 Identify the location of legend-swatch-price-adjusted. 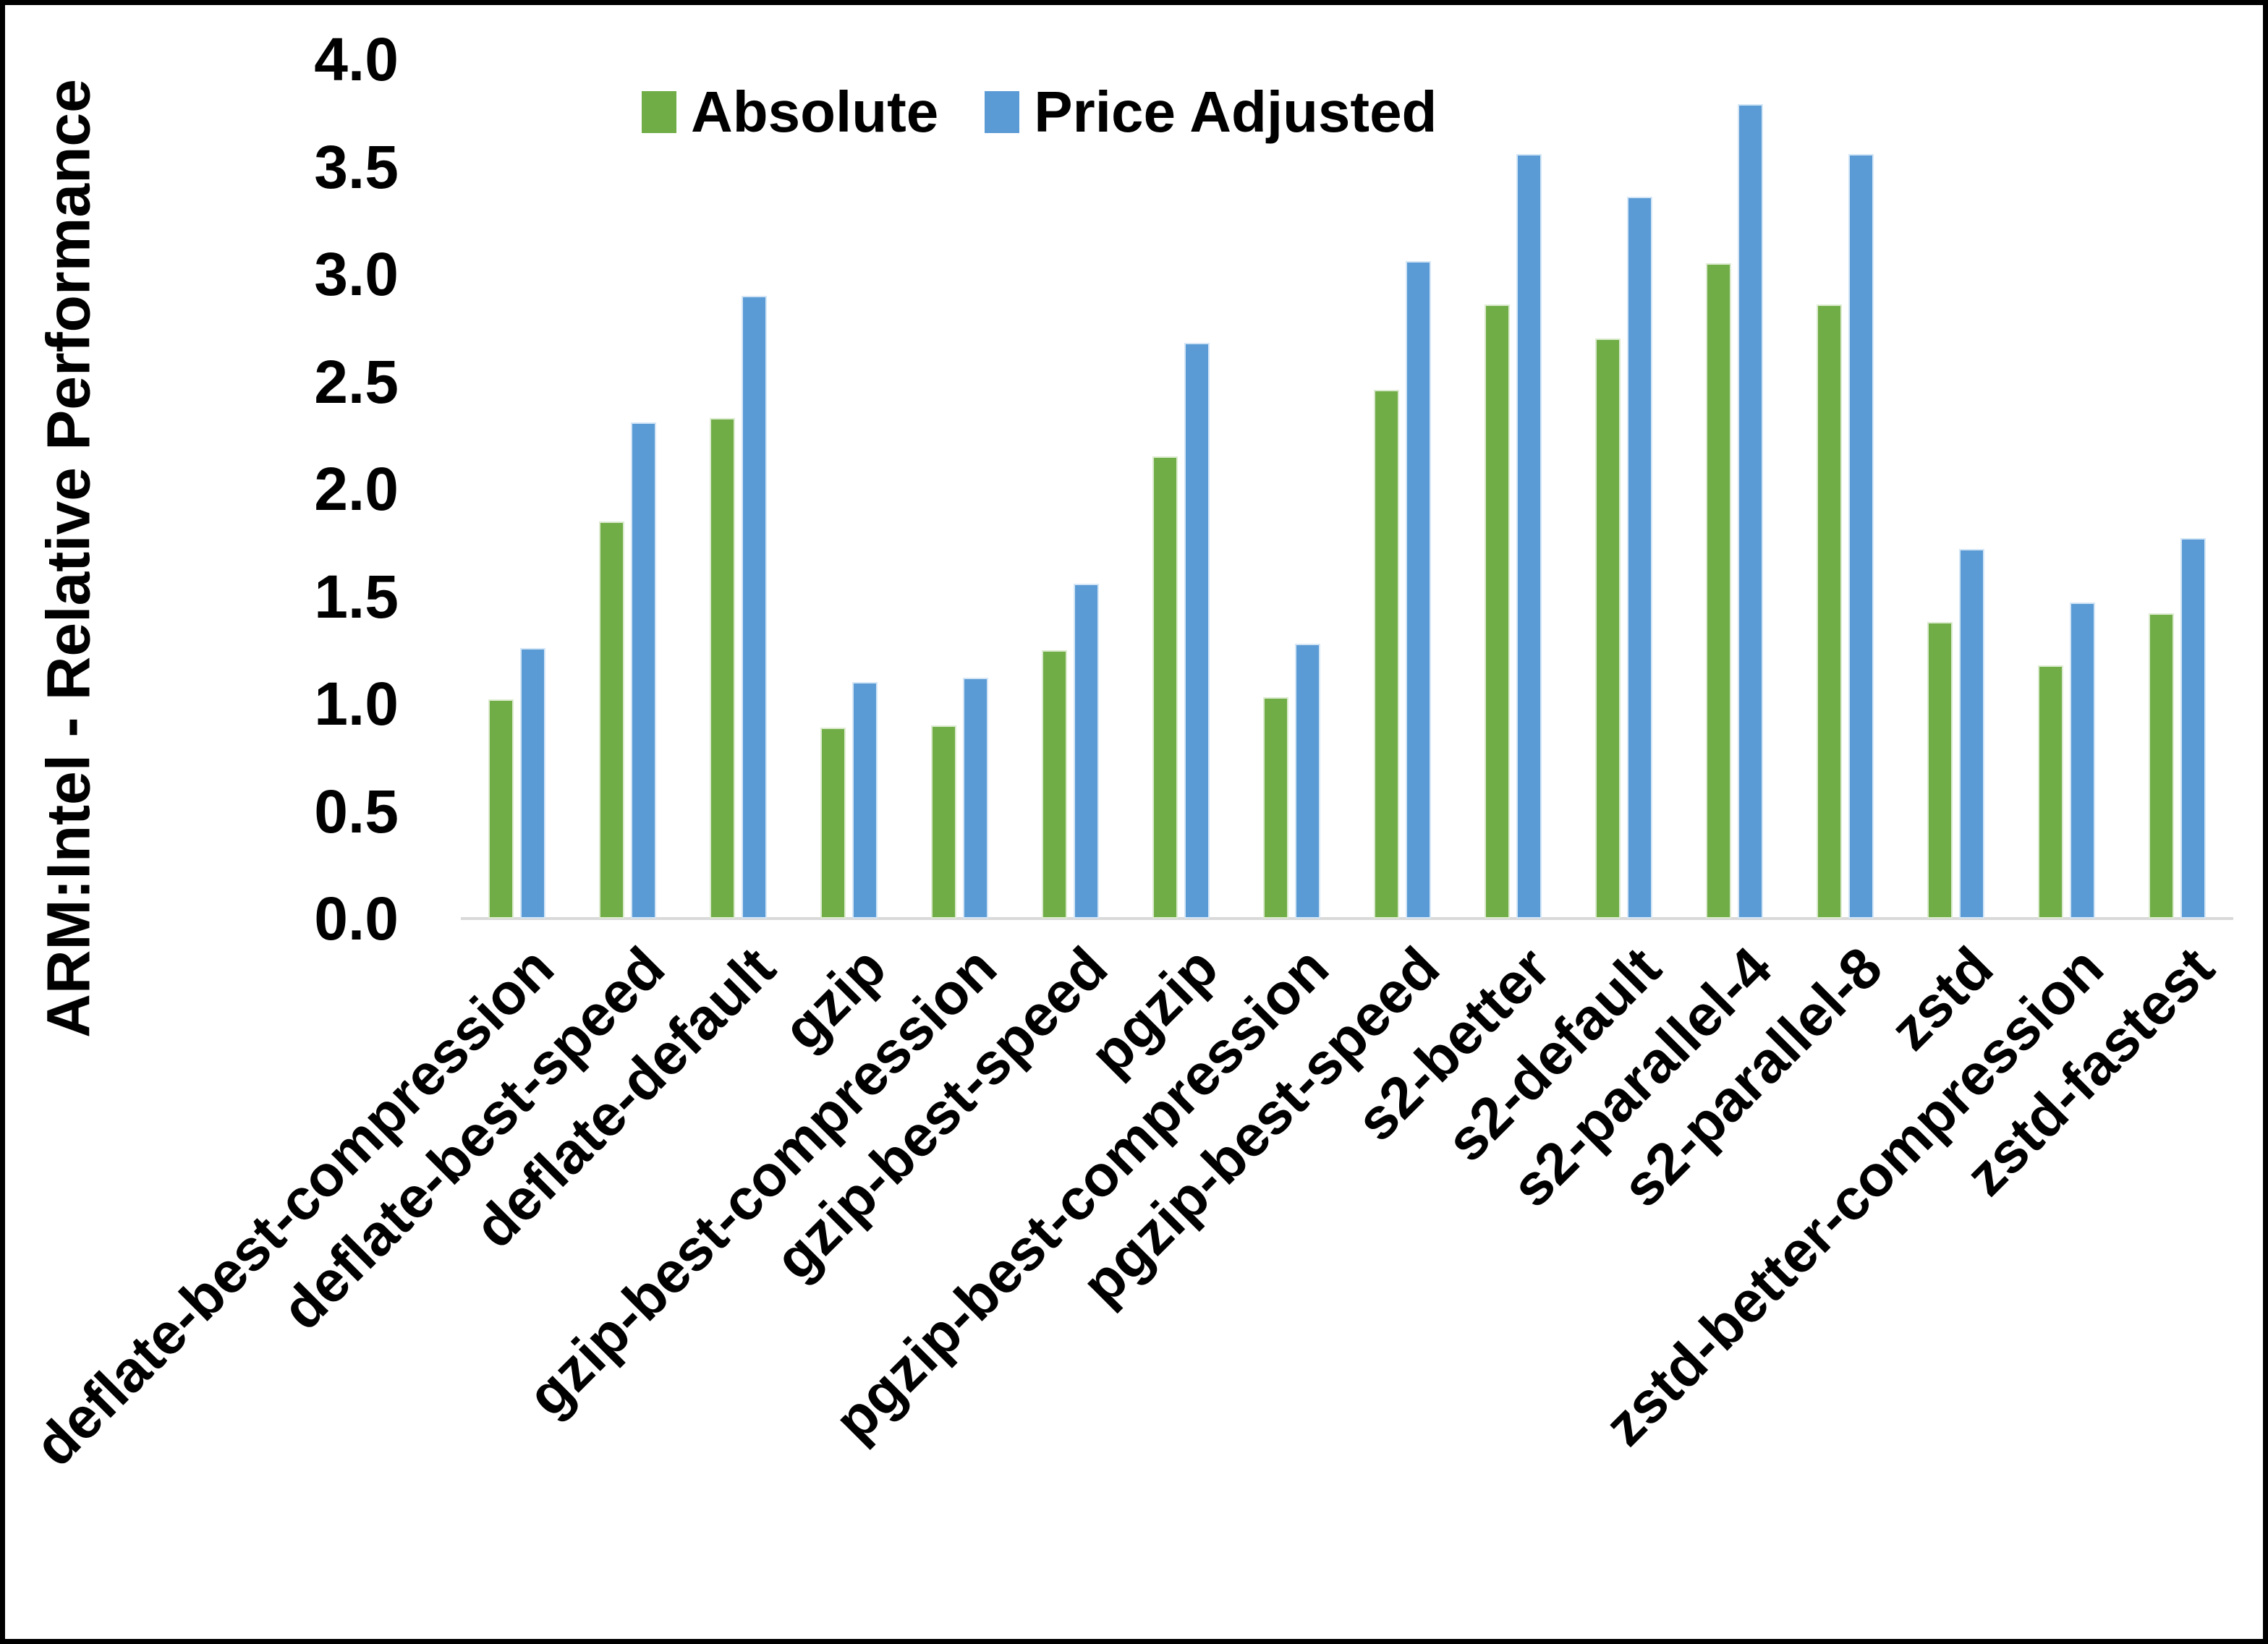
(1002, 112).